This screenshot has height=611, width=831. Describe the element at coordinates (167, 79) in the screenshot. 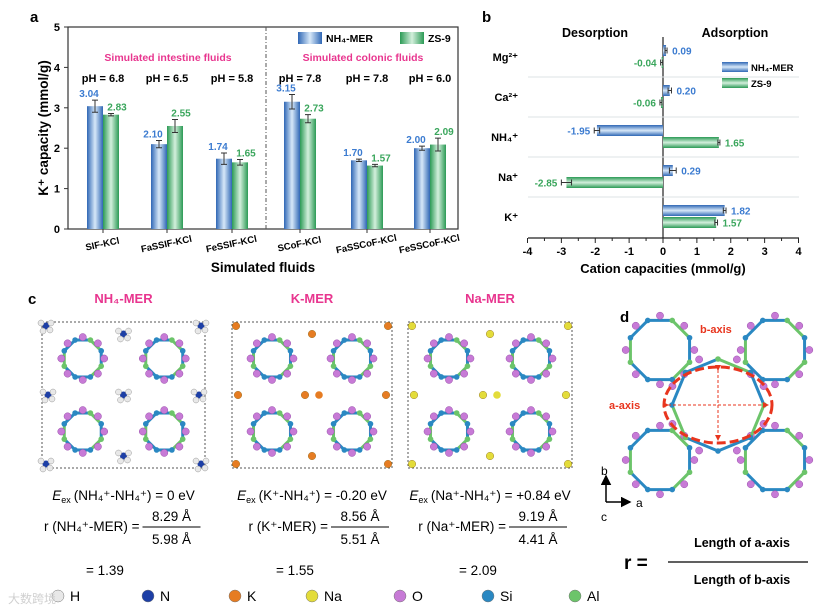

I see `ph-label: pH = 6.5` at that location.